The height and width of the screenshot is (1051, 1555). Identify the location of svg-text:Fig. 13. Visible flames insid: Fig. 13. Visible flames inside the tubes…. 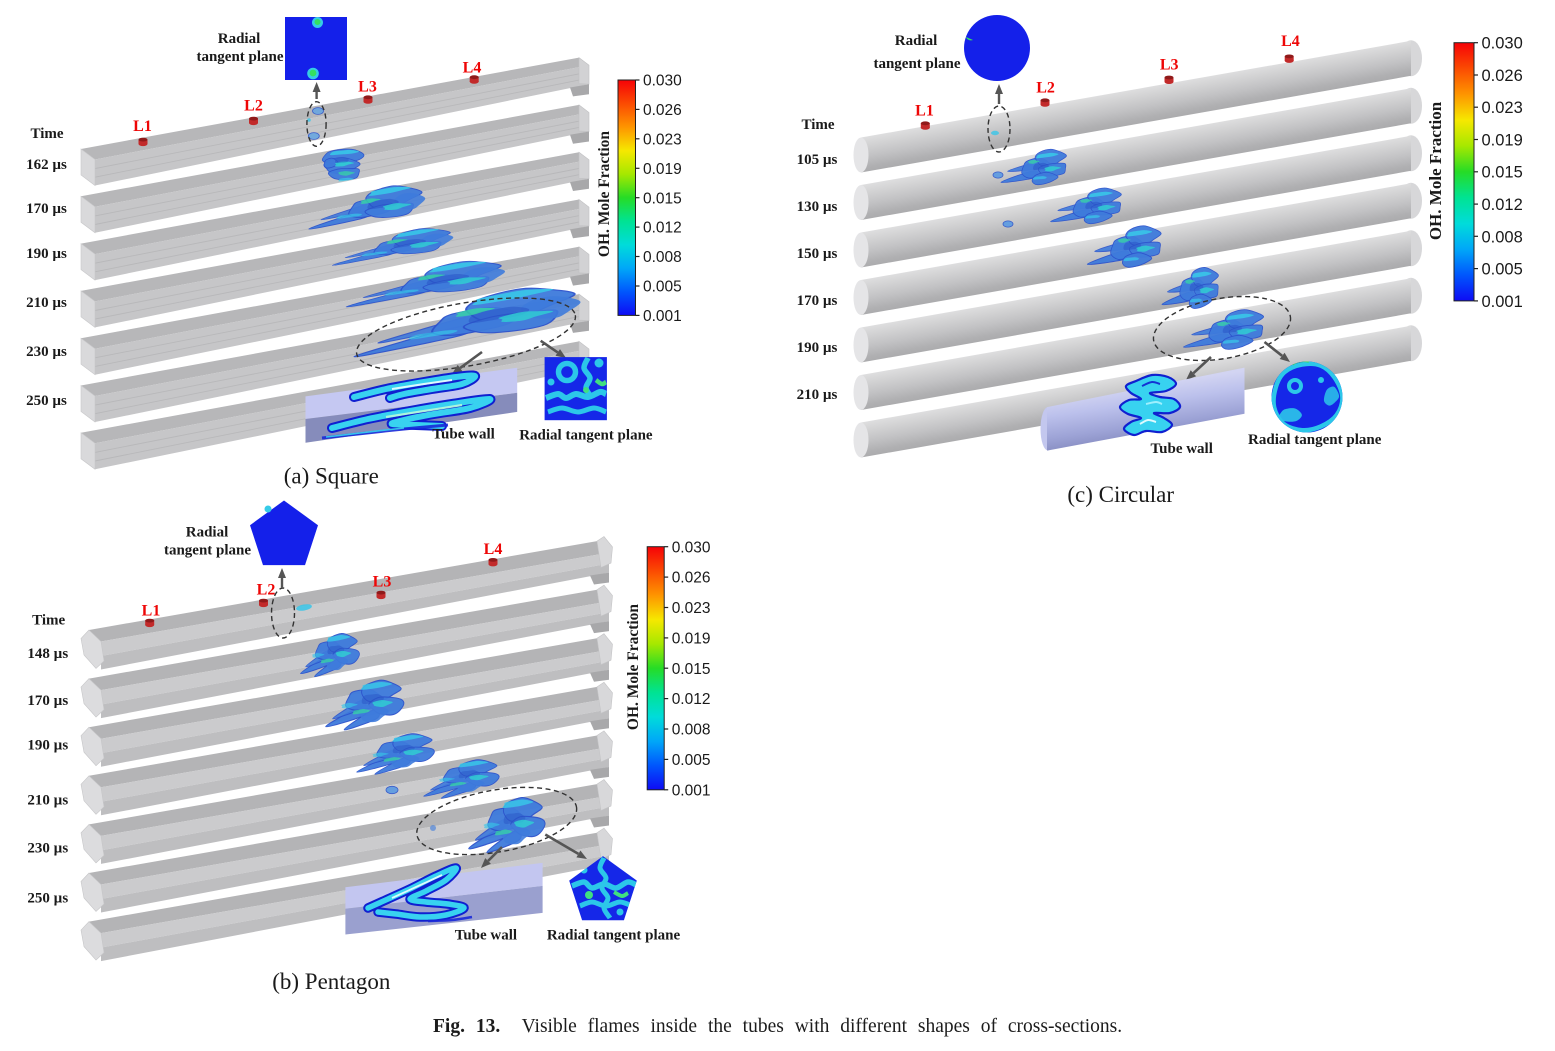
(777, 1026).